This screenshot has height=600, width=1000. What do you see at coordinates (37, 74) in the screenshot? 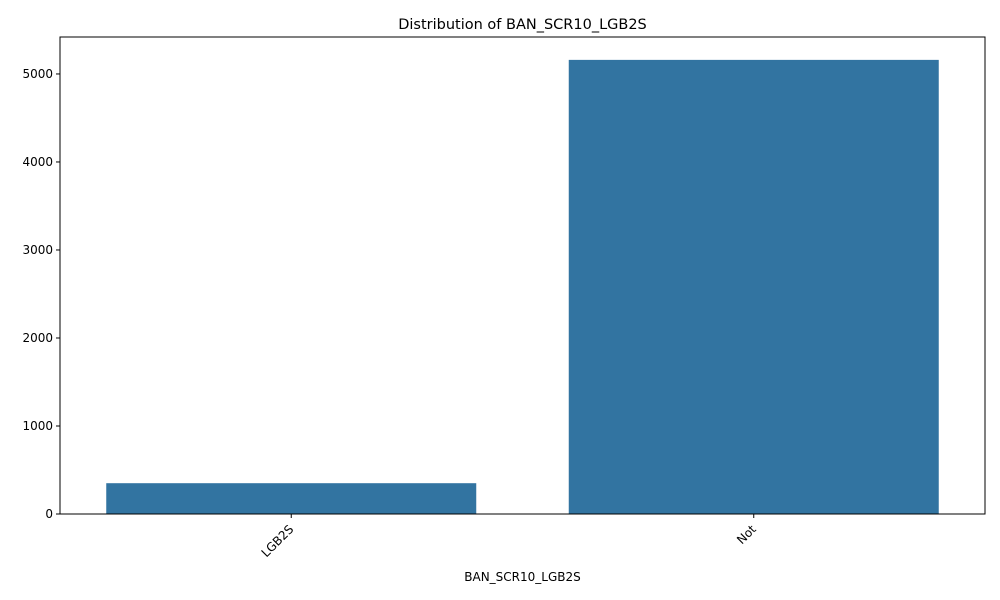
I see `y-tick-label: 5000` at bounding box center [37, 74].